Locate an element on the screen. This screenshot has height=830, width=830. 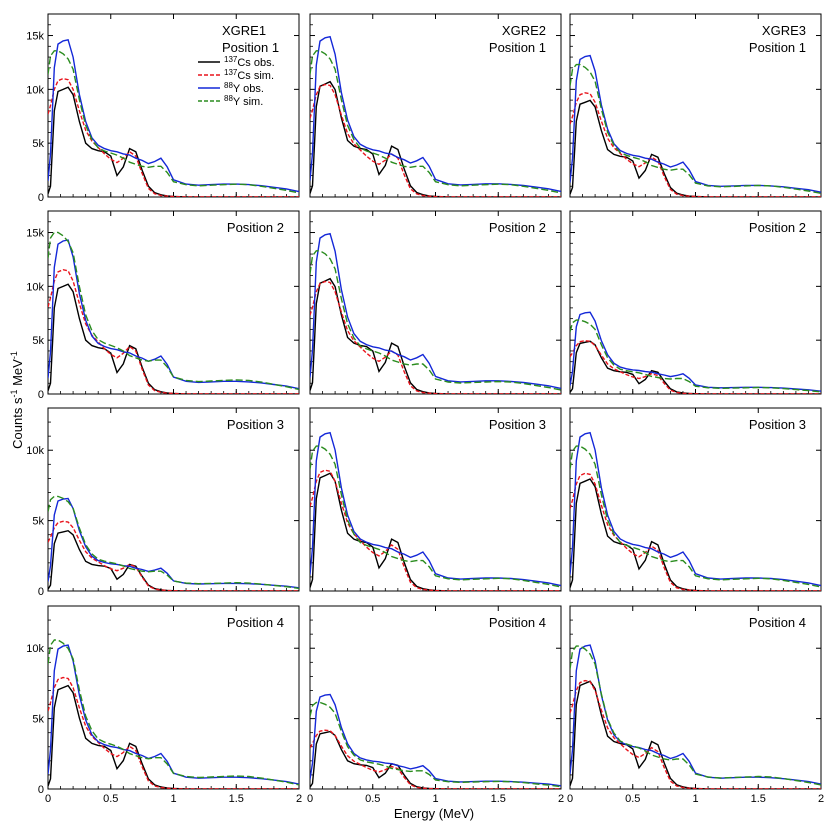
panel-3-1: 0 5k 10k Position 3 is located at coordinates (163, 502).